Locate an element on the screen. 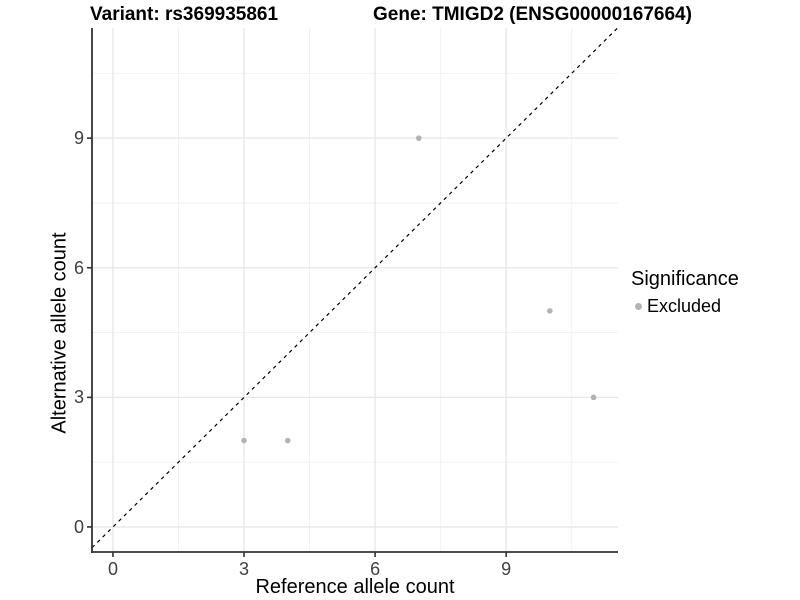  x-axis-title: Reference allele count is located at coordinates (355, 587).